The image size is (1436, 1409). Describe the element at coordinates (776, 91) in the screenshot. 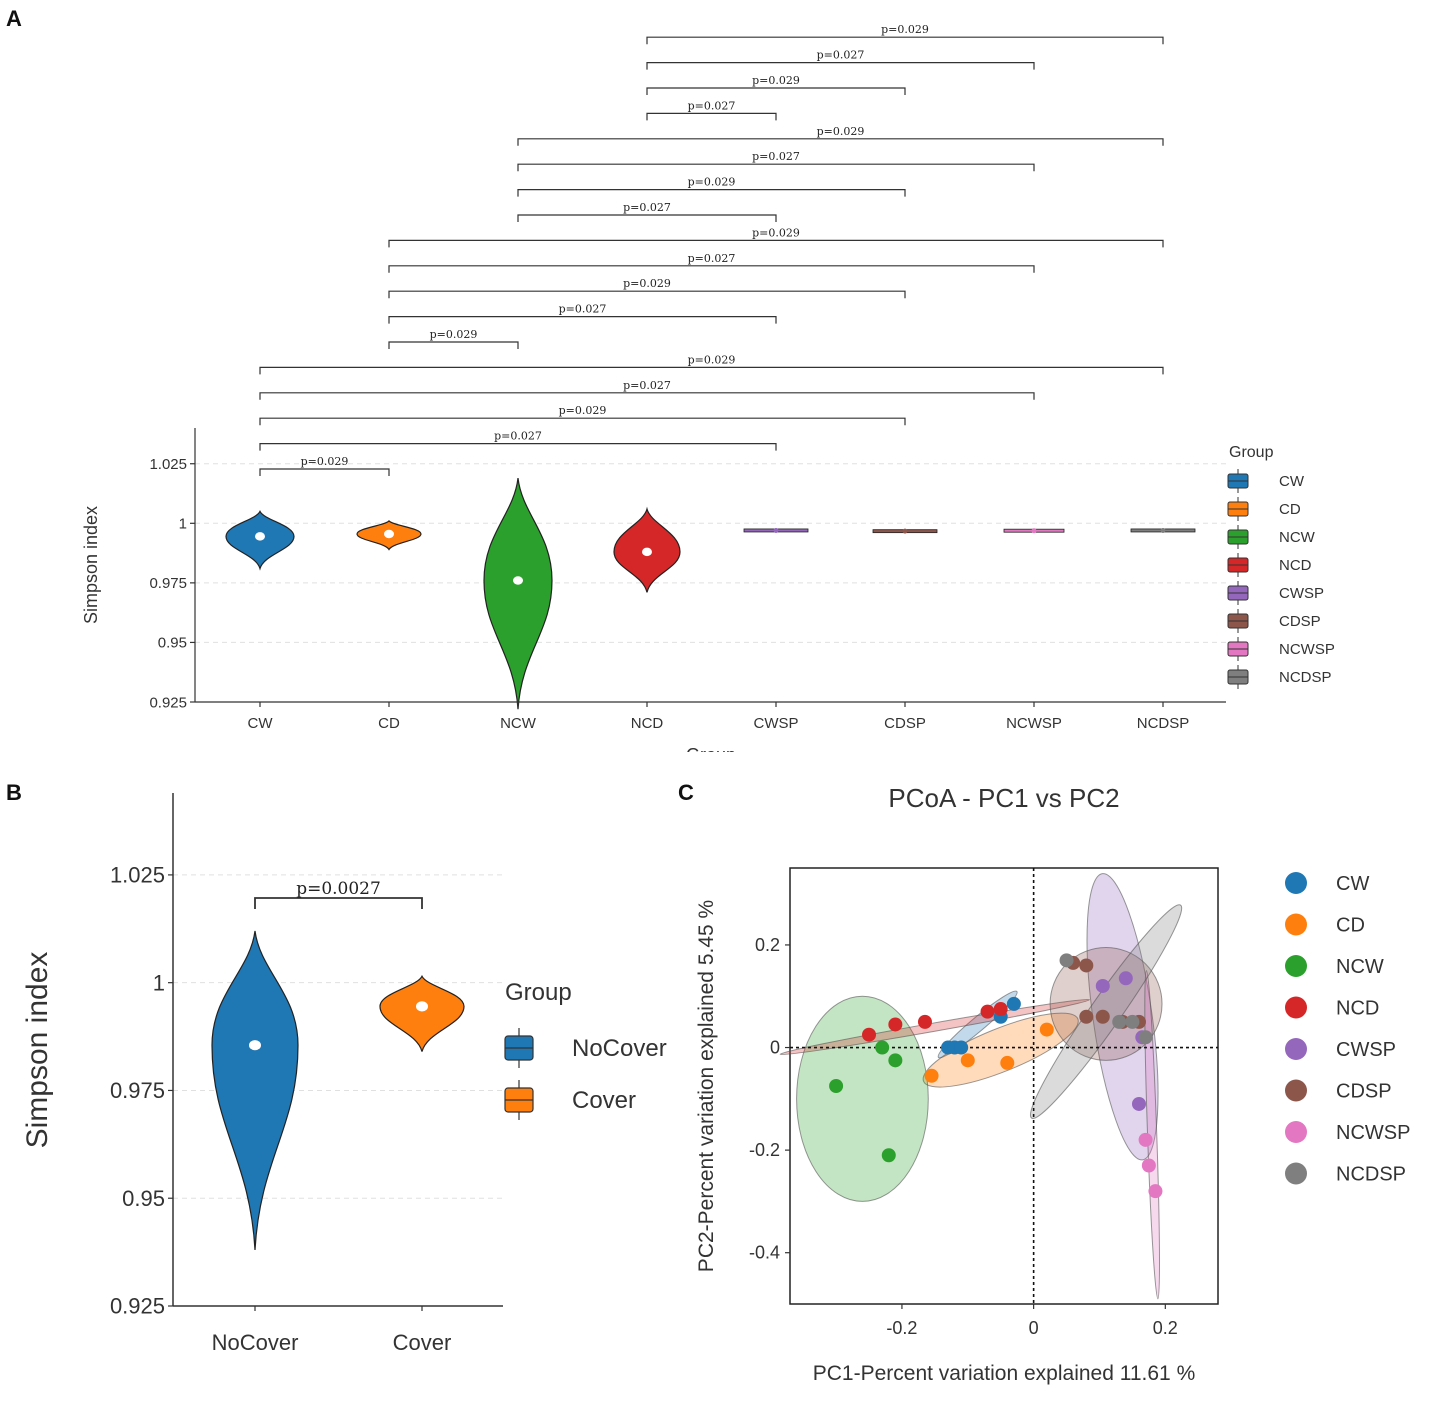

I see `a-bracket-ncd-cdsp` at that location.